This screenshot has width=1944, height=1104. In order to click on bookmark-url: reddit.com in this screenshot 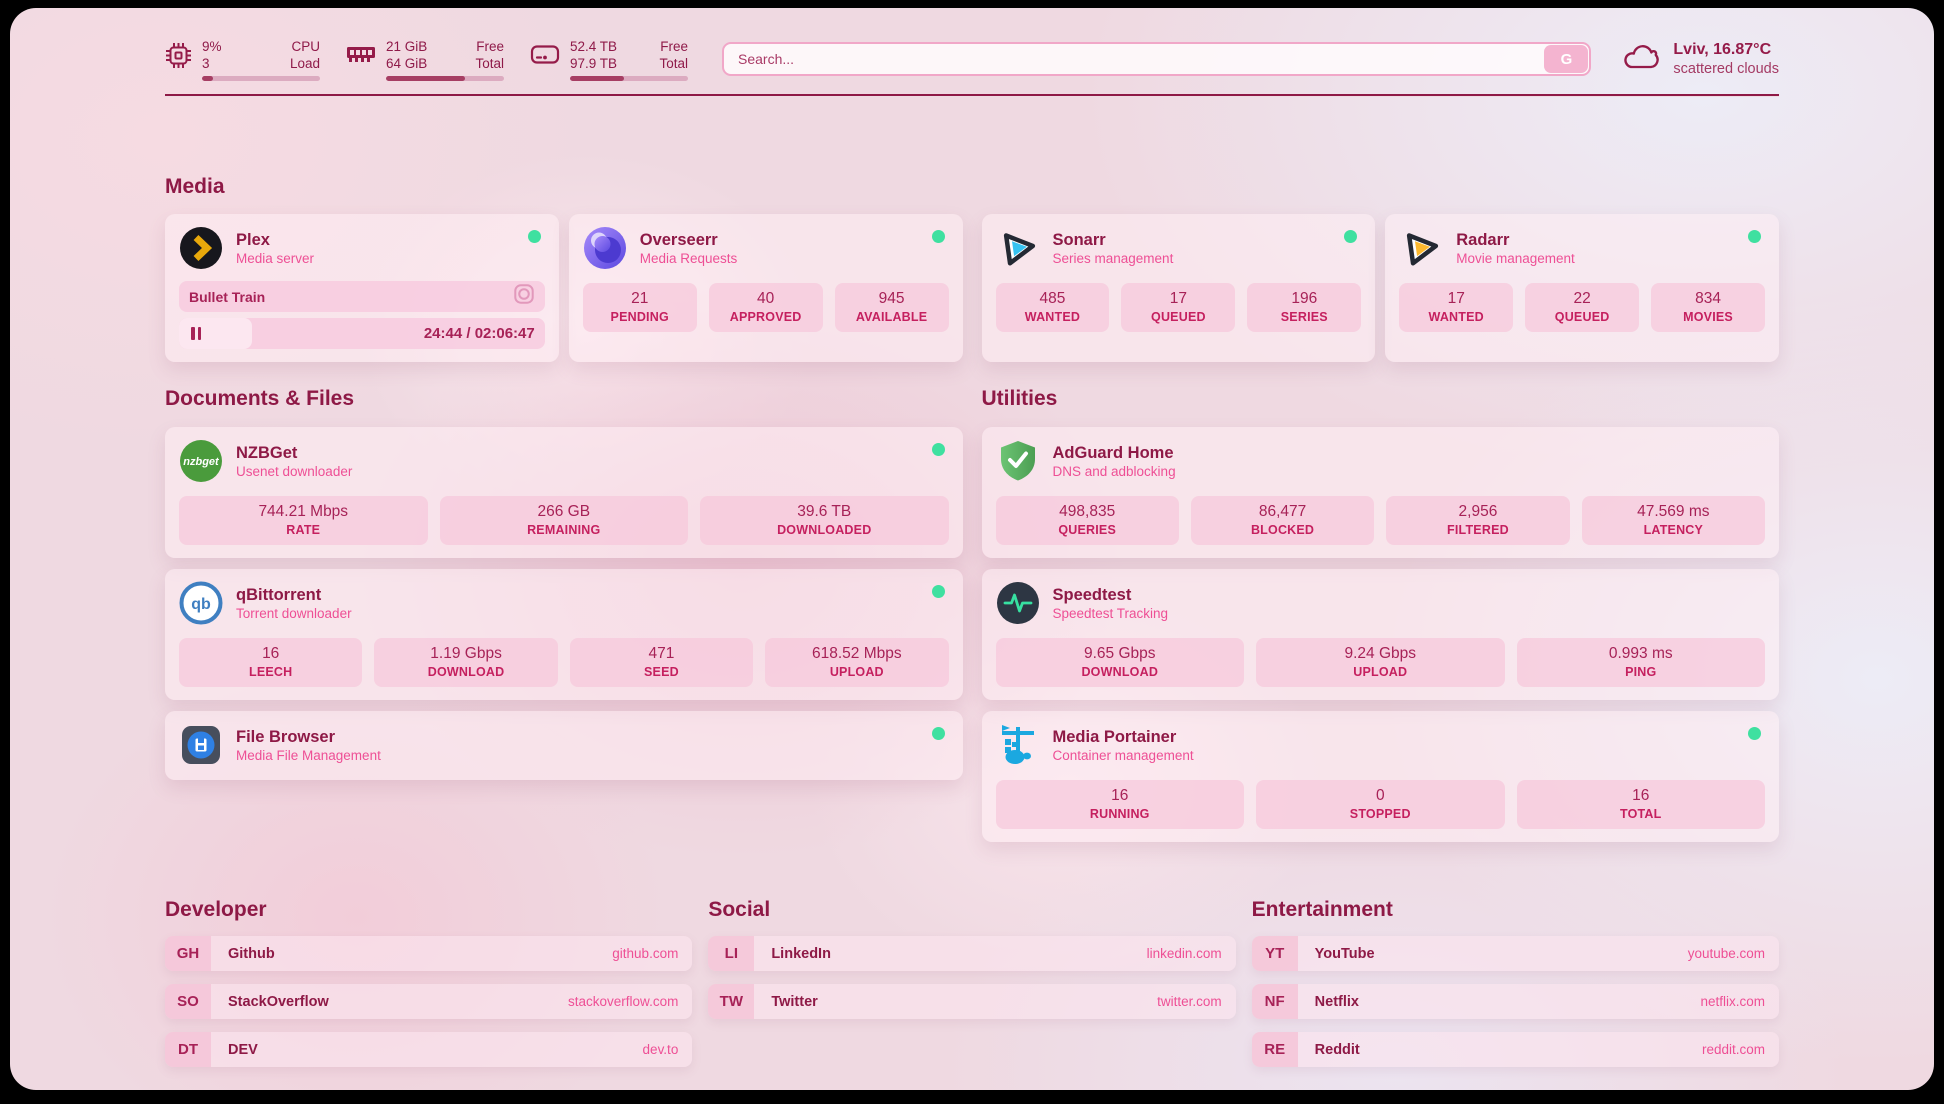, I will do `click(1733, 1049)`.